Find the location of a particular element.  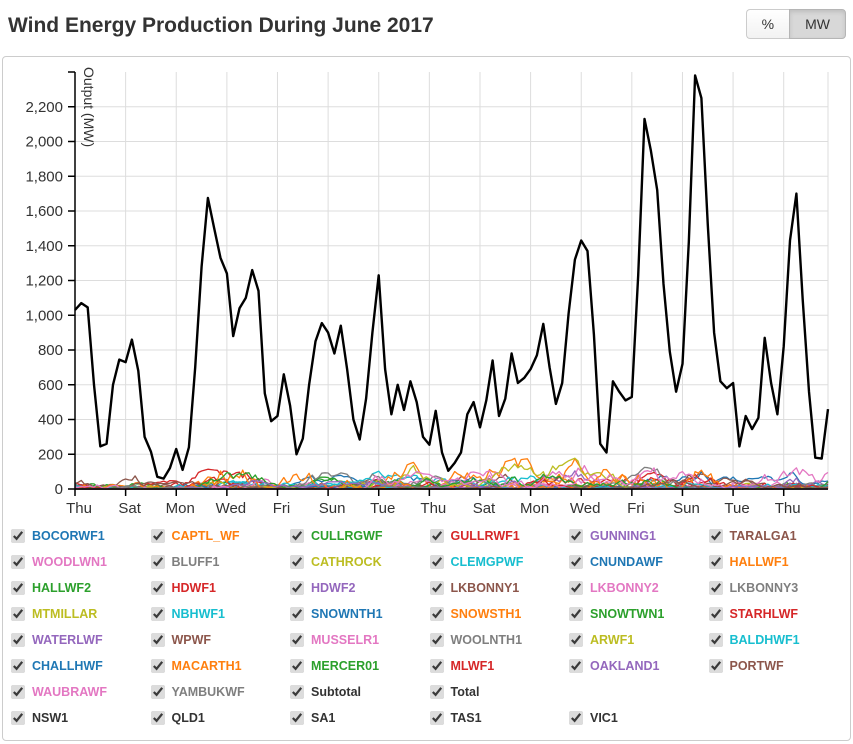

nbhwf1-checkbox is located at coordinates (157, 613).